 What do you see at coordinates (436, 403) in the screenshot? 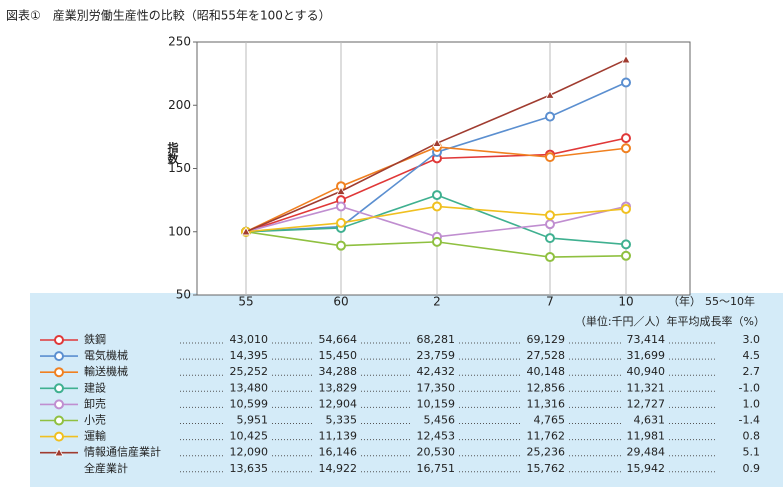
I see `table-value: 10,159` at bounding box center [436, 403].